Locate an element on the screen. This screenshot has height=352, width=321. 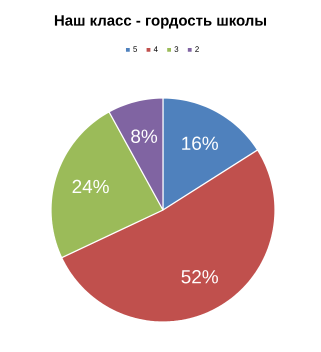
data-label: 52% is located at coordinates (200, 277).